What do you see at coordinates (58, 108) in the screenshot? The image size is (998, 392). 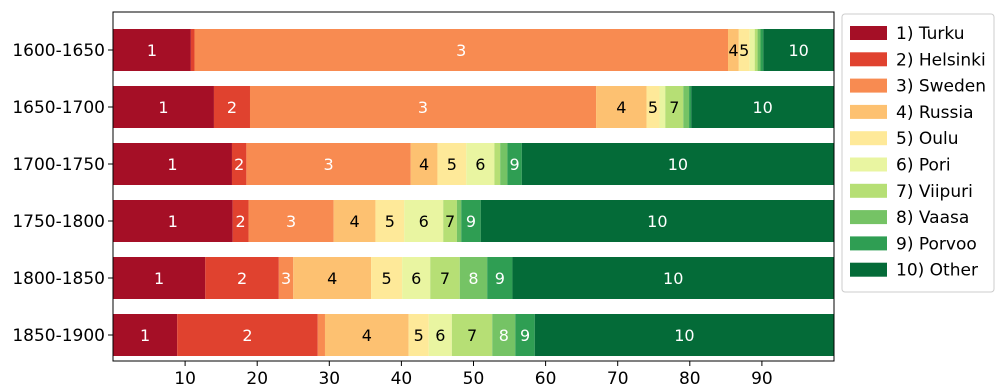 I see `y-tick-label: 1650-1700` at bounding box center [58, 108].